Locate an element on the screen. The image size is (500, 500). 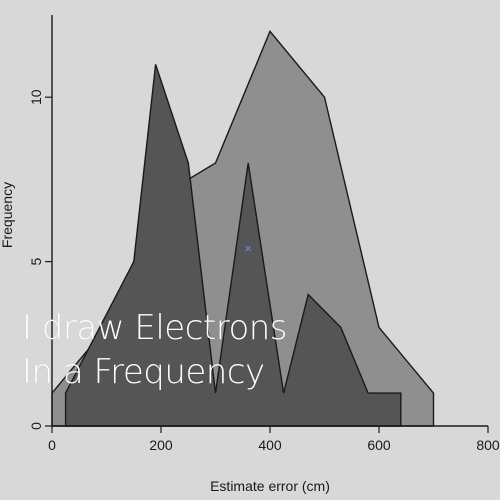
x-tick-label: 0 is located at coordinates (52, 445).